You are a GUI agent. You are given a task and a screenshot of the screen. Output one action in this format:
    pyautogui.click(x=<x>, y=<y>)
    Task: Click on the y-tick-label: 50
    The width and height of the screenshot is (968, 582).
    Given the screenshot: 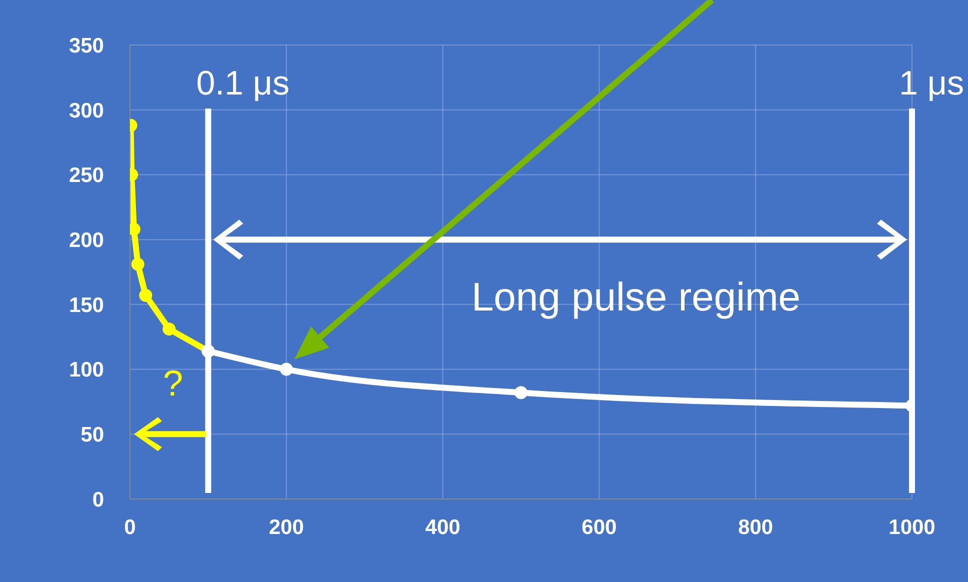 What is the action you would take?
    pyautogui.click(x=92, y=435)
    